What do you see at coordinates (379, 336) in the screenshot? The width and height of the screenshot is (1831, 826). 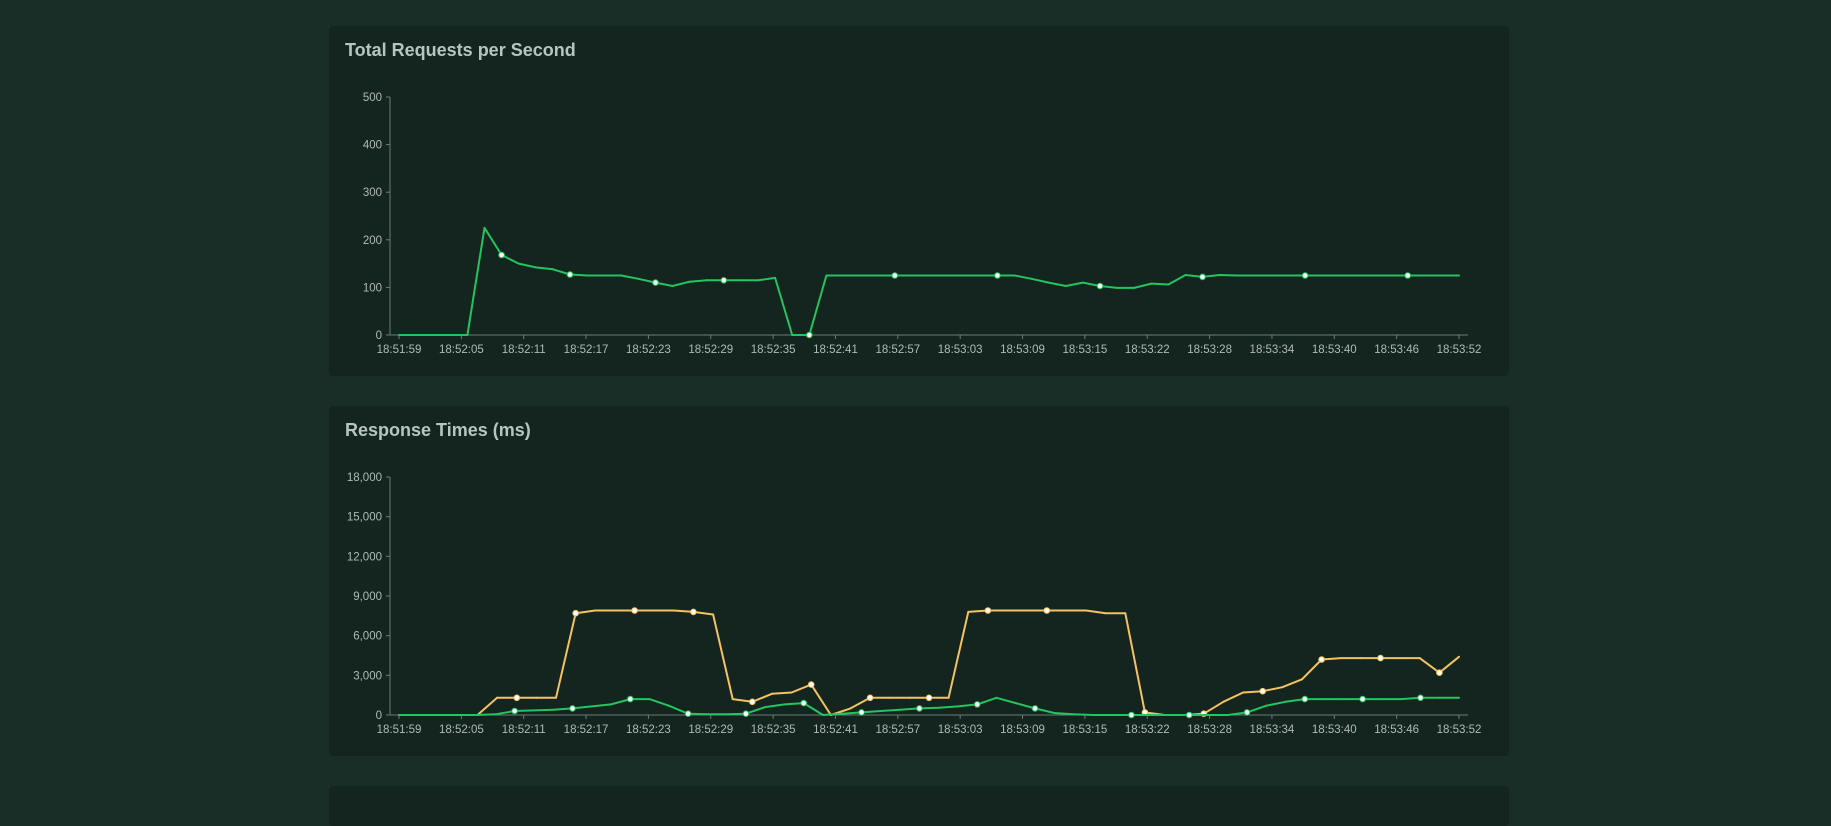 I see `rps-y-tick-label: 0` at bounding box center [379, 336].